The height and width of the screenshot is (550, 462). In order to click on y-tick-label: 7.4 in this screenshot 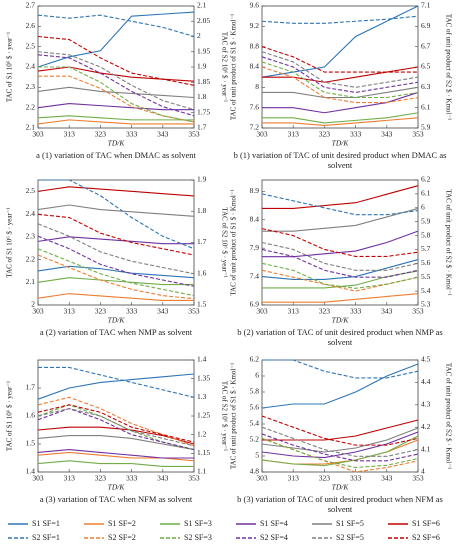, I will do `click(255, 275)`.